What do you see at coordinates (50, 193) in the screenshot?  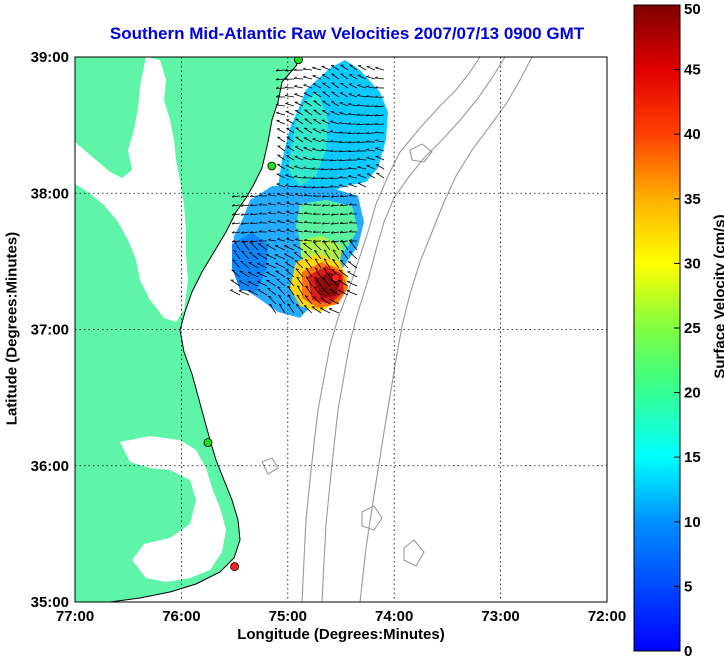 I see `y-tick-label: 38:00` at bounding box center [50, 193].